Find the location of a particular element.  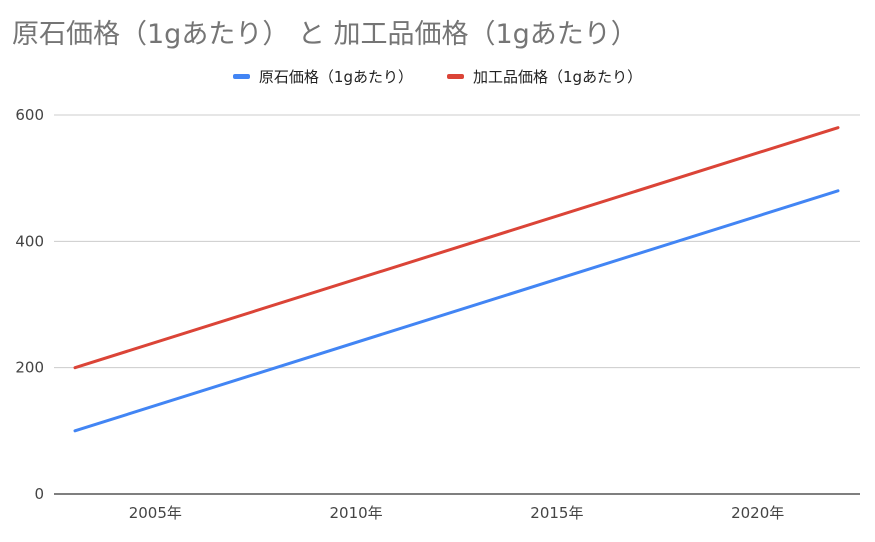

x-tick-label: 2015年 is located at coordinates (556, 513).